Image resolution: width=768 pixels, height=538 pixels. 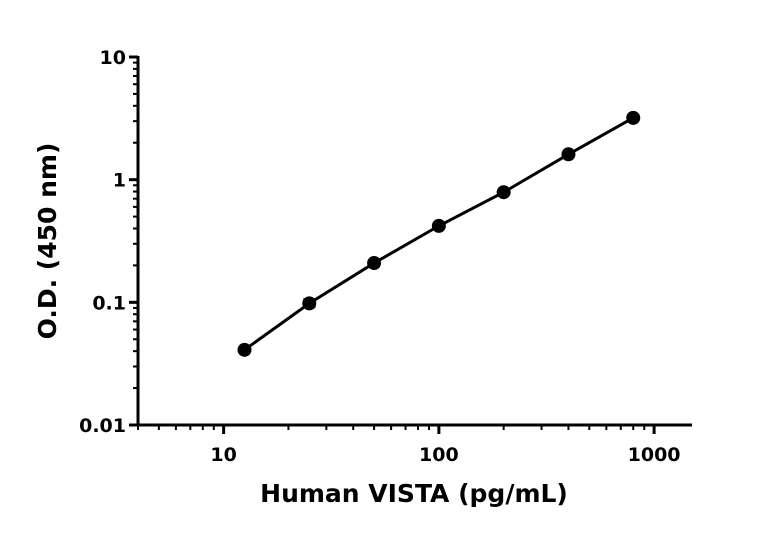 I want to click on x-tick-label: 1000, so click(x=654, y=455).